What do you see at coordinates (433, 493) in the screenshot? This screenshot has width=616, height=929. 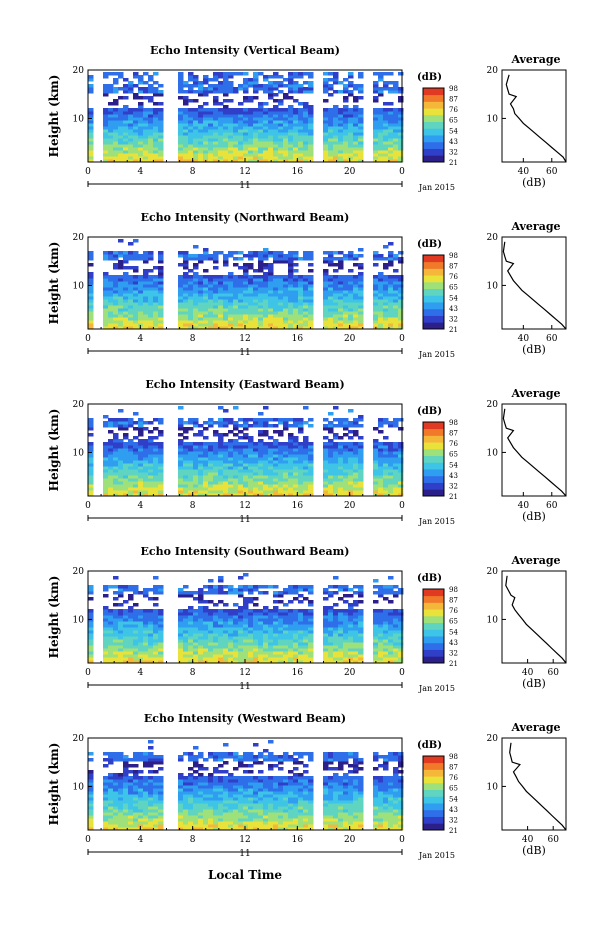 I see `colorbar-swatch` at bounding box center [433, 493].